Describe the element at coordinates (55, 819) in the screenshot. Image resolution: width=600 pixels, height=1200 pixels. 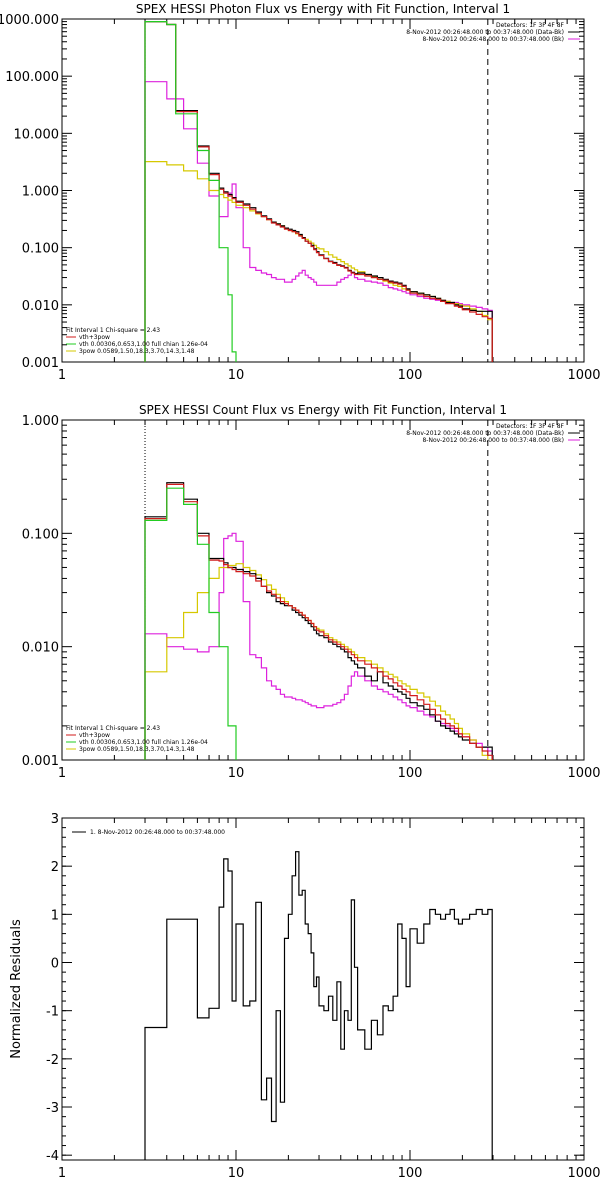
I see `y-tick-label: 3` at that location.